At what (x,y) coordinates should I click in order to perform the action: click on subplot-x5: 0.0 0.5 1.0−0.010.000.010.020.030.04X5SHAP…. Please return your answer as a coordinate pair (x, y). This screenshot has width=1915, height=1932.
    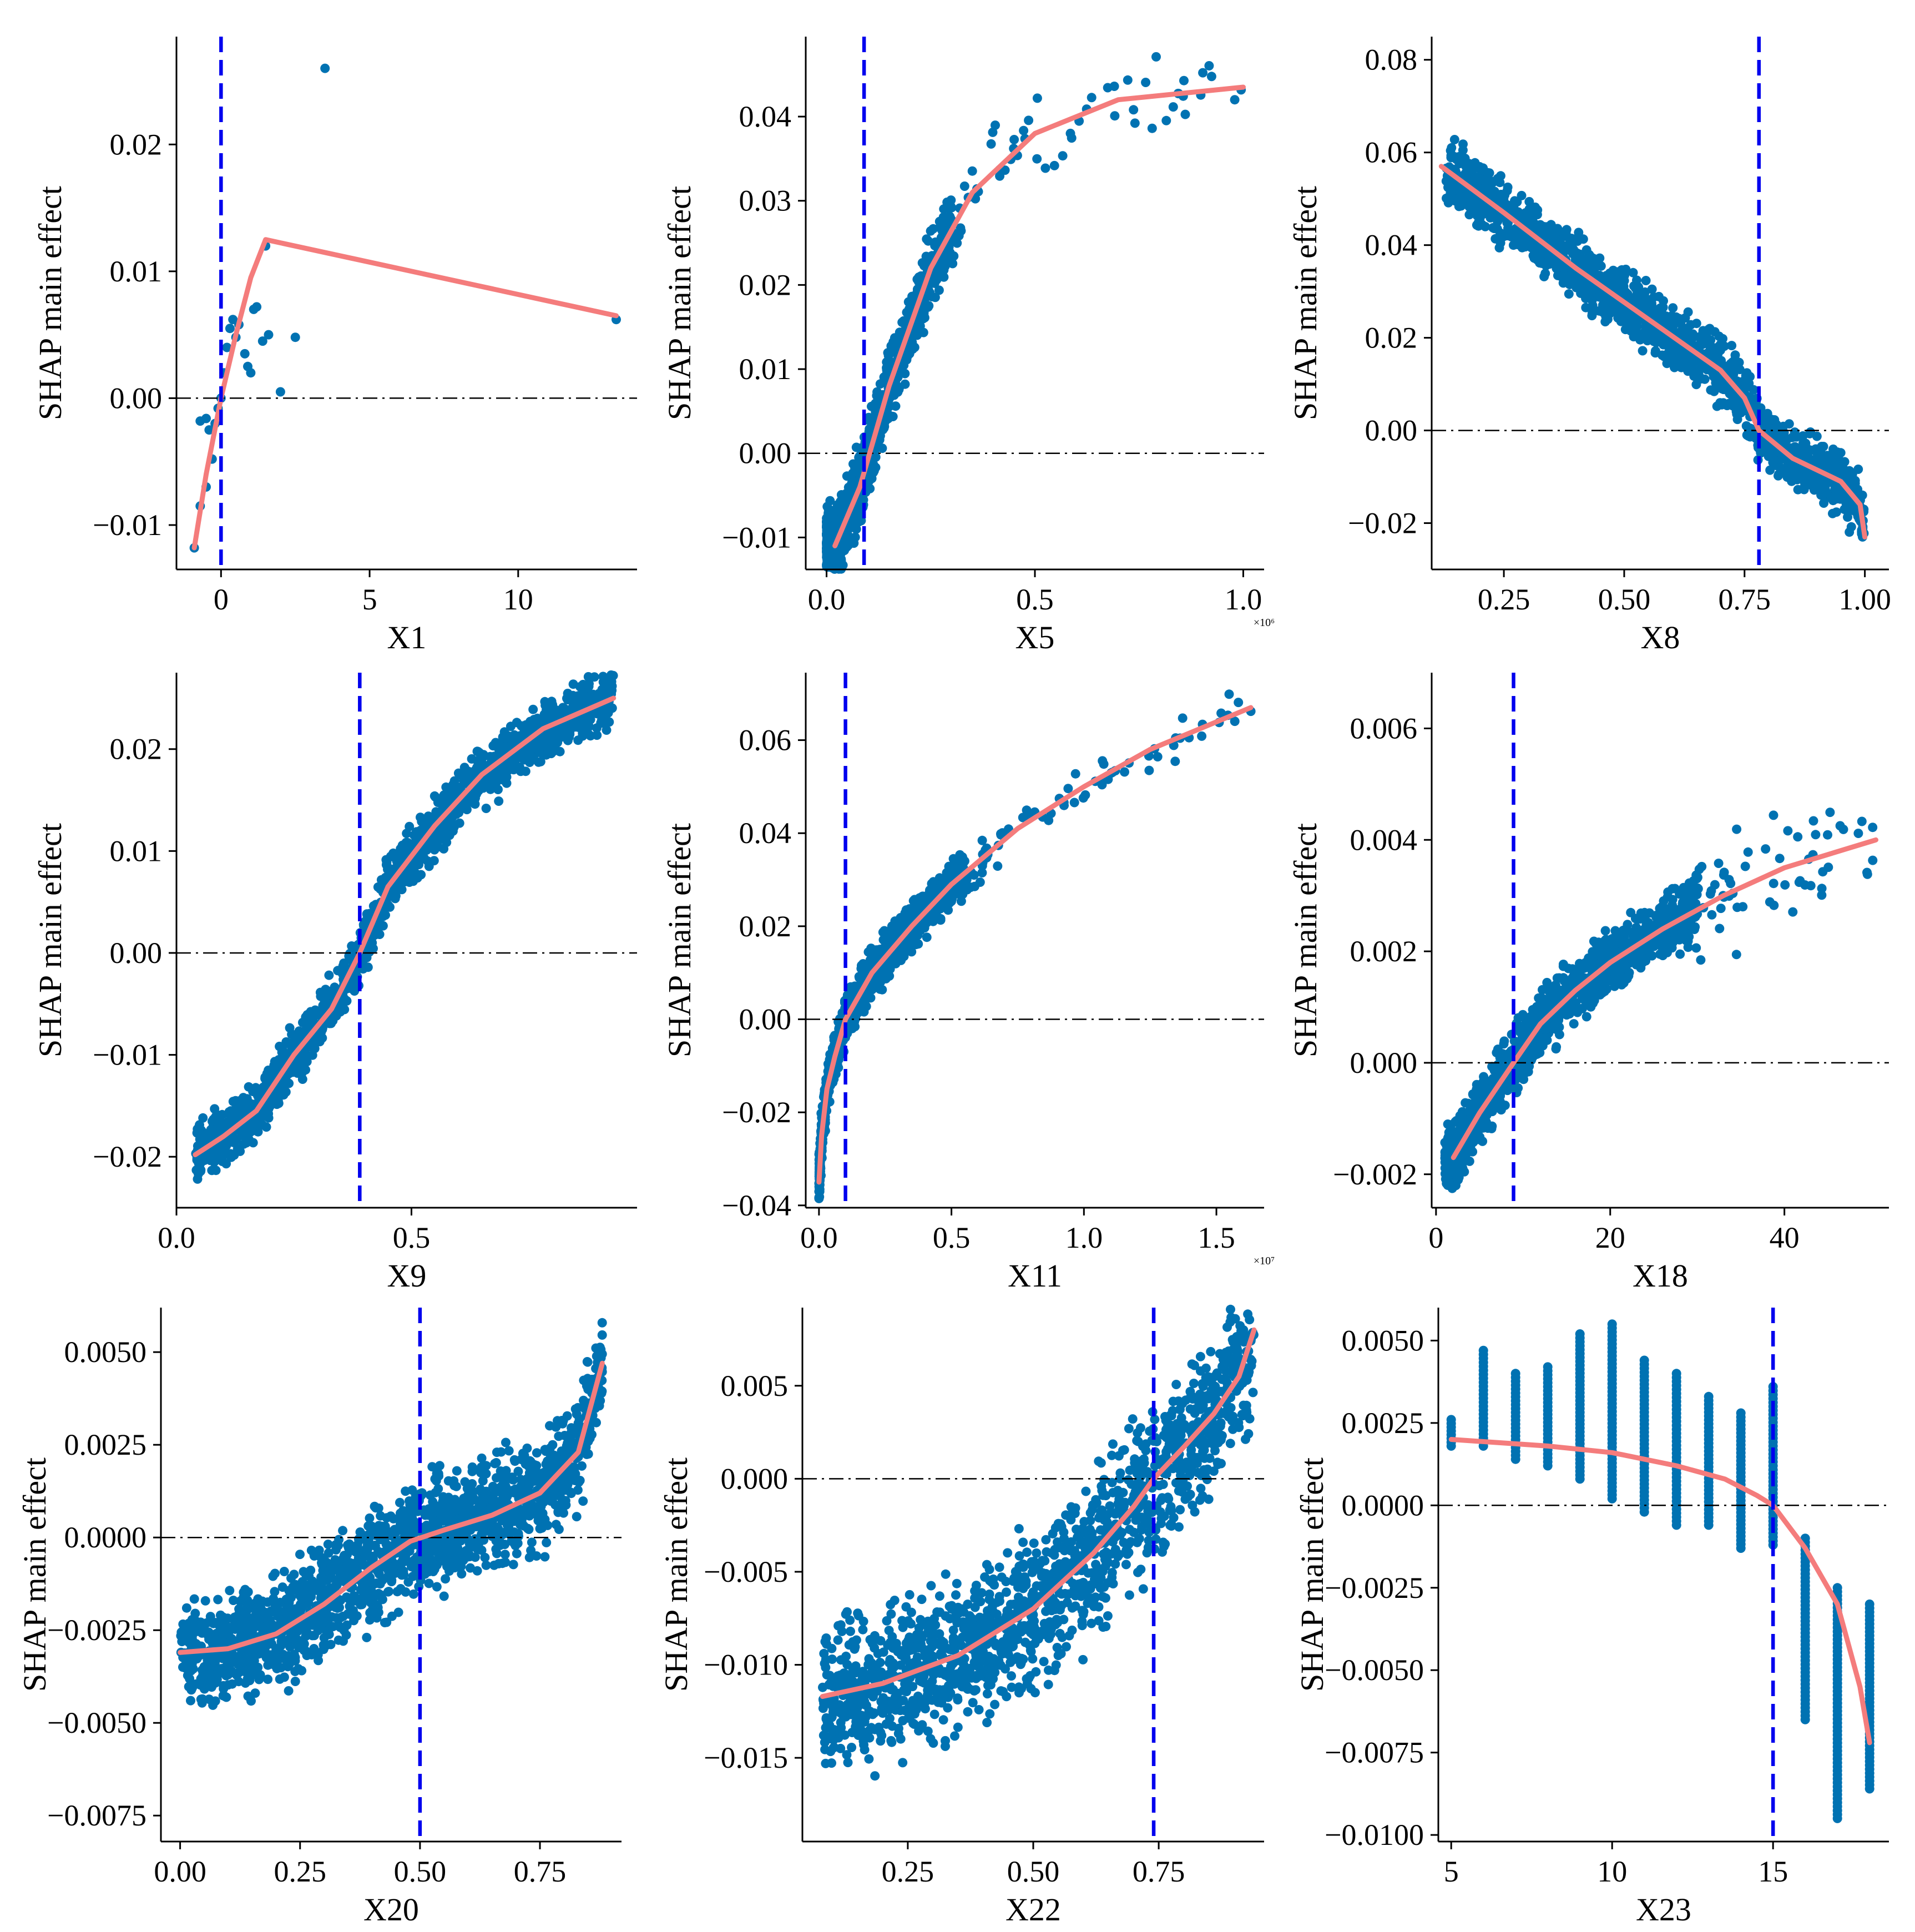
    Looking at the image, I should click on (968, 346).